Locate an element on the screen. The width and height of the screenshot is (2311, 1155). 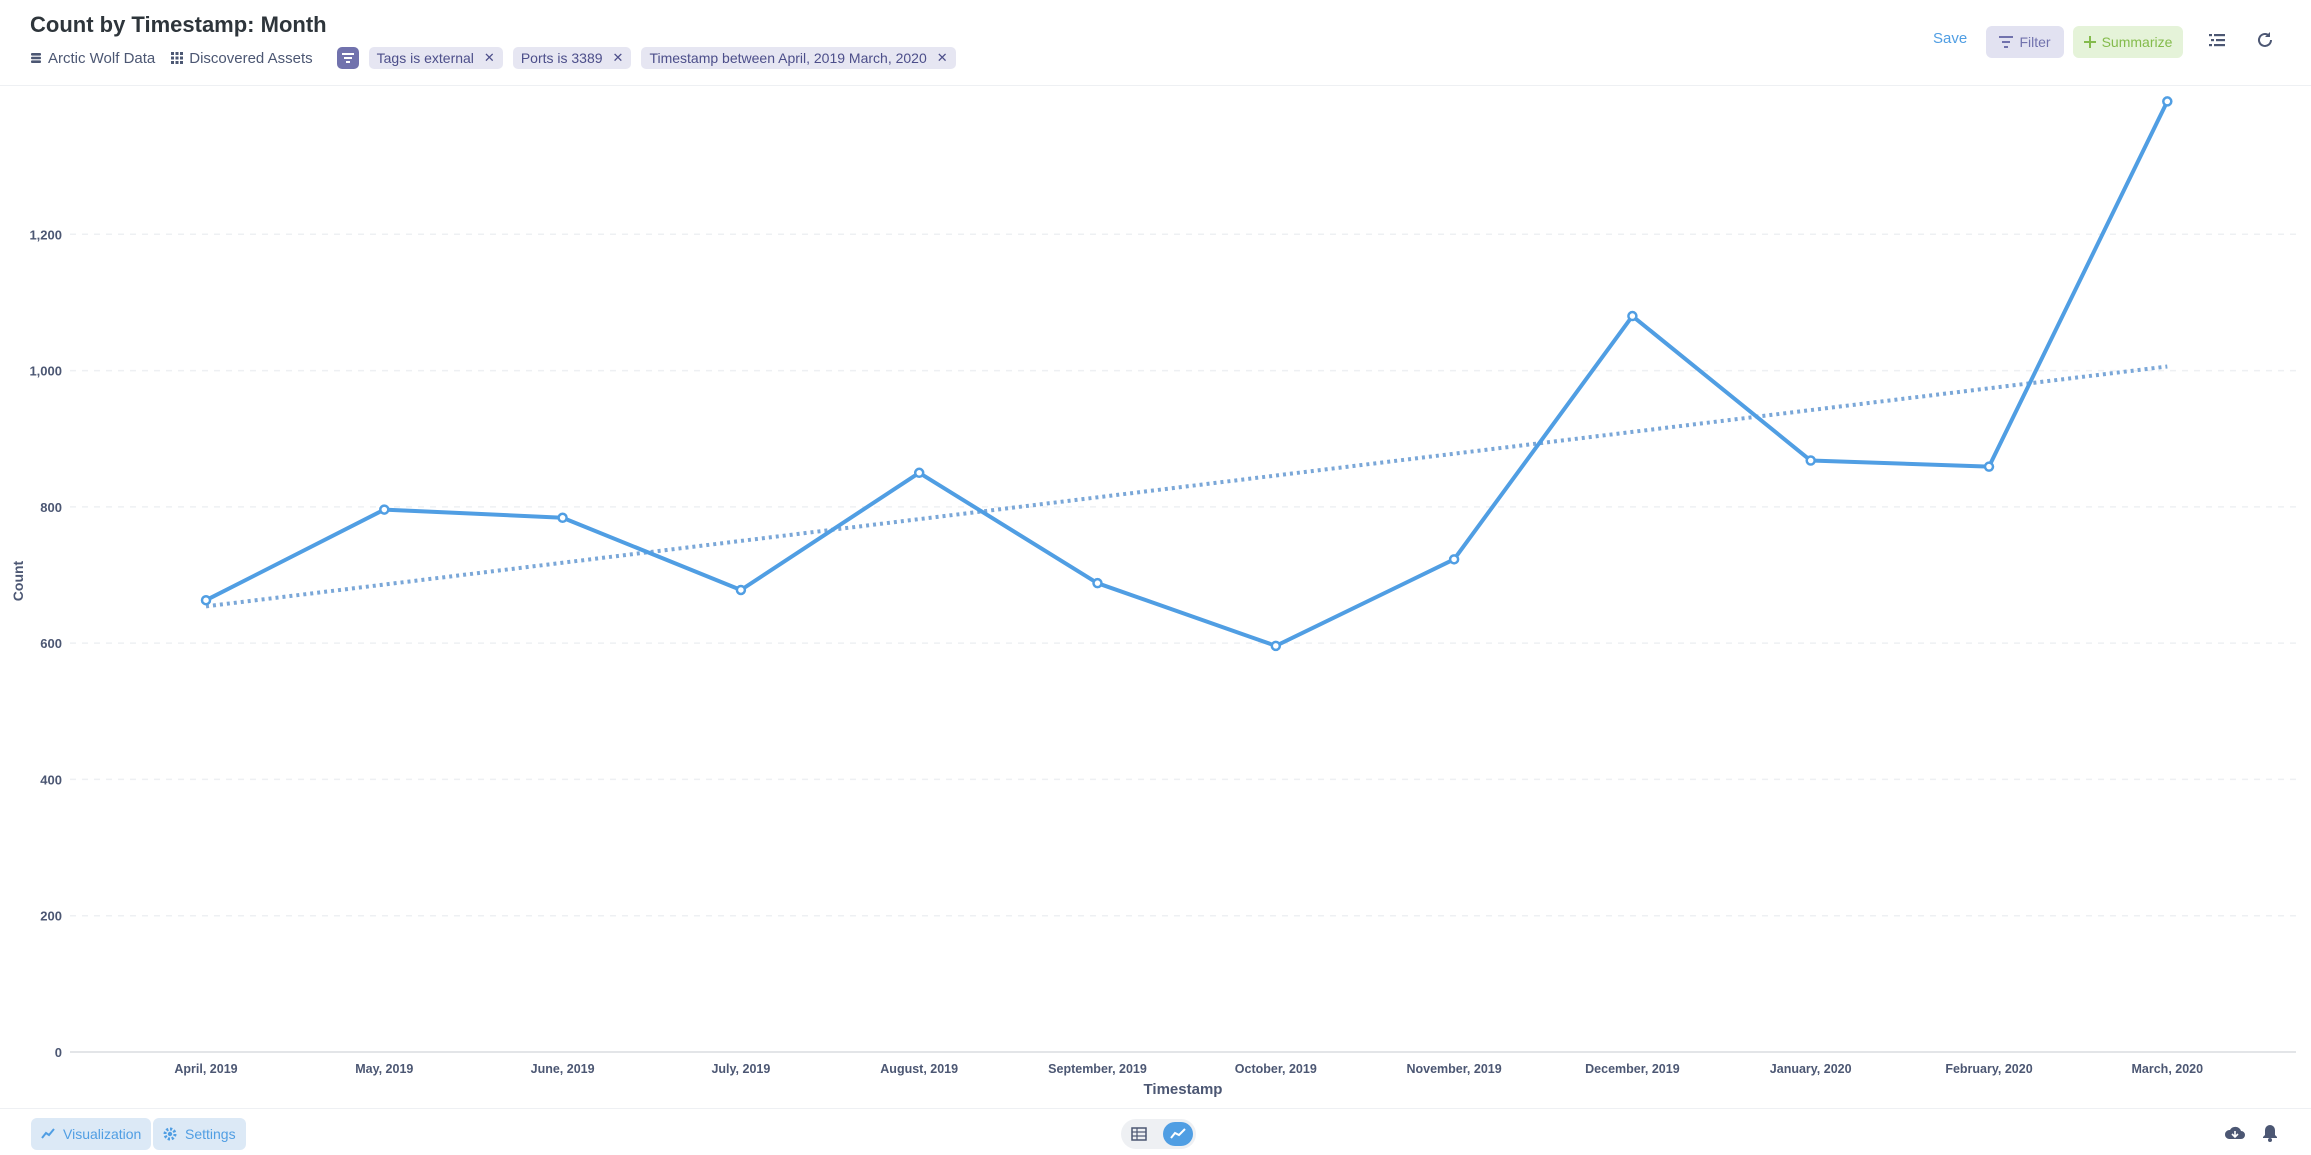
breadcrumb-table: Discovered Assets is located at coordinates (242, 58).